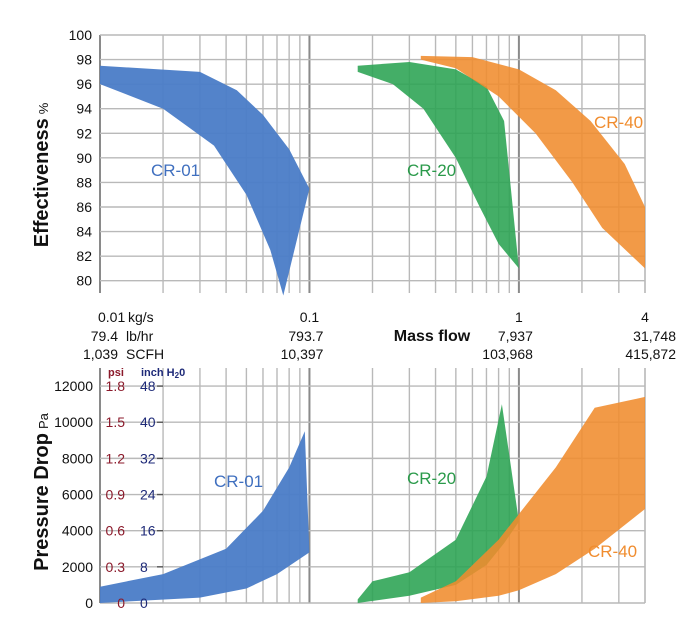  What do you see at coordinates (42, 182) in the screenshot?
I see `top-y-axis-title-text: Effectiveness` at bounding box center [42, 182].